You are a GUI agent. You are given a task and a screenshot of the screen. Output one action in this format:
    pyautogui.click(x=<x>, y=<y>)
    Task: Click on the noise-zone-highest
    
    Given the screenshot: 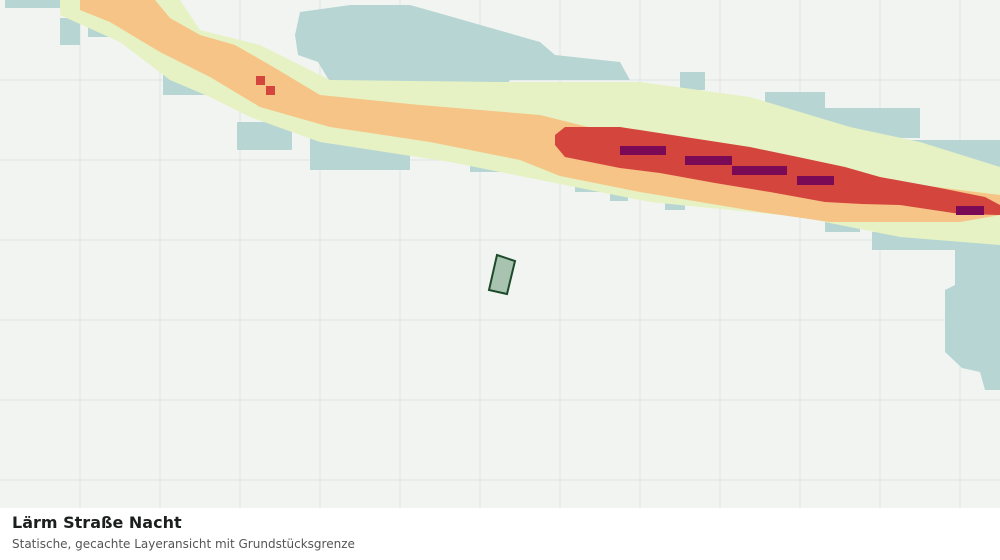 What is the action you would take?
    pyautogui.click(x=802, y=180)
    